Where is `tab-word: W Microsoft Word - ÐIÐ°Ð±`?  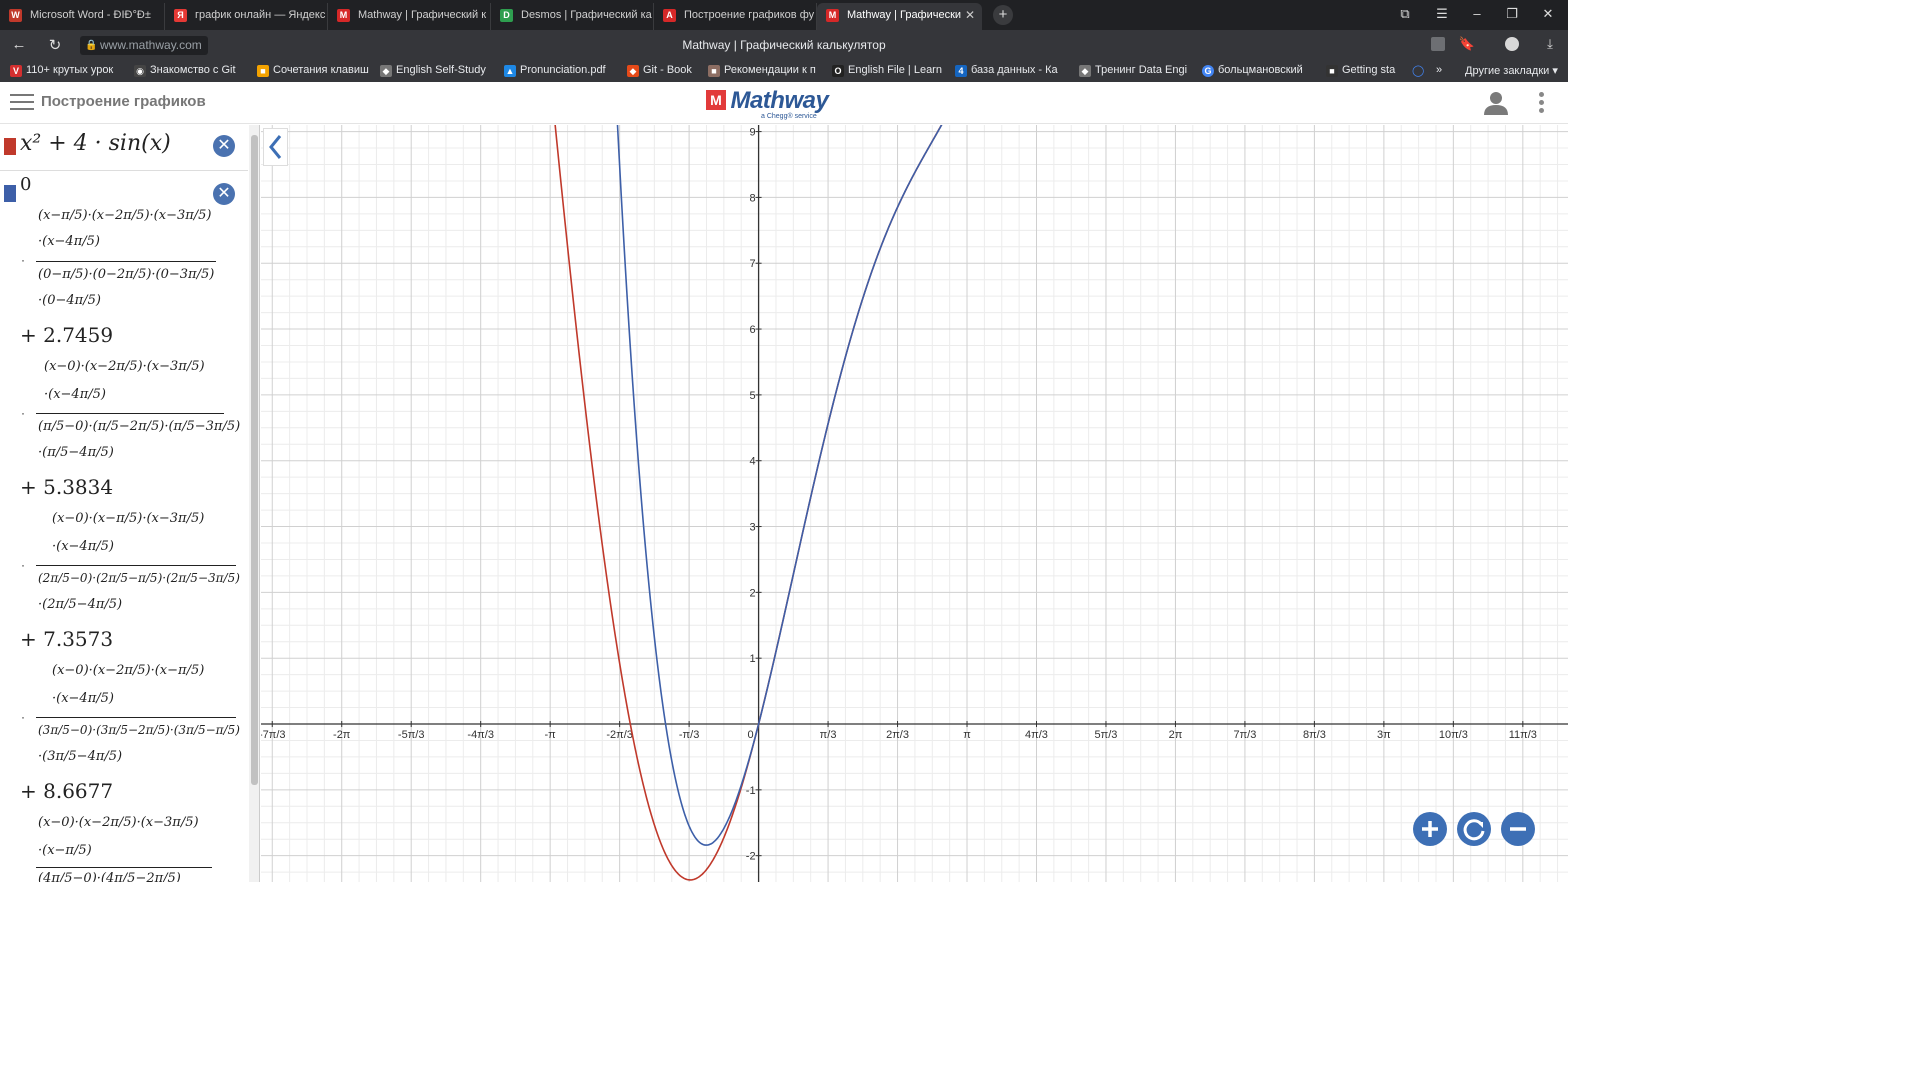 tab-word: W Microsoft Word - ÐIÐ°Ð± is located at coordinates (82, 16).